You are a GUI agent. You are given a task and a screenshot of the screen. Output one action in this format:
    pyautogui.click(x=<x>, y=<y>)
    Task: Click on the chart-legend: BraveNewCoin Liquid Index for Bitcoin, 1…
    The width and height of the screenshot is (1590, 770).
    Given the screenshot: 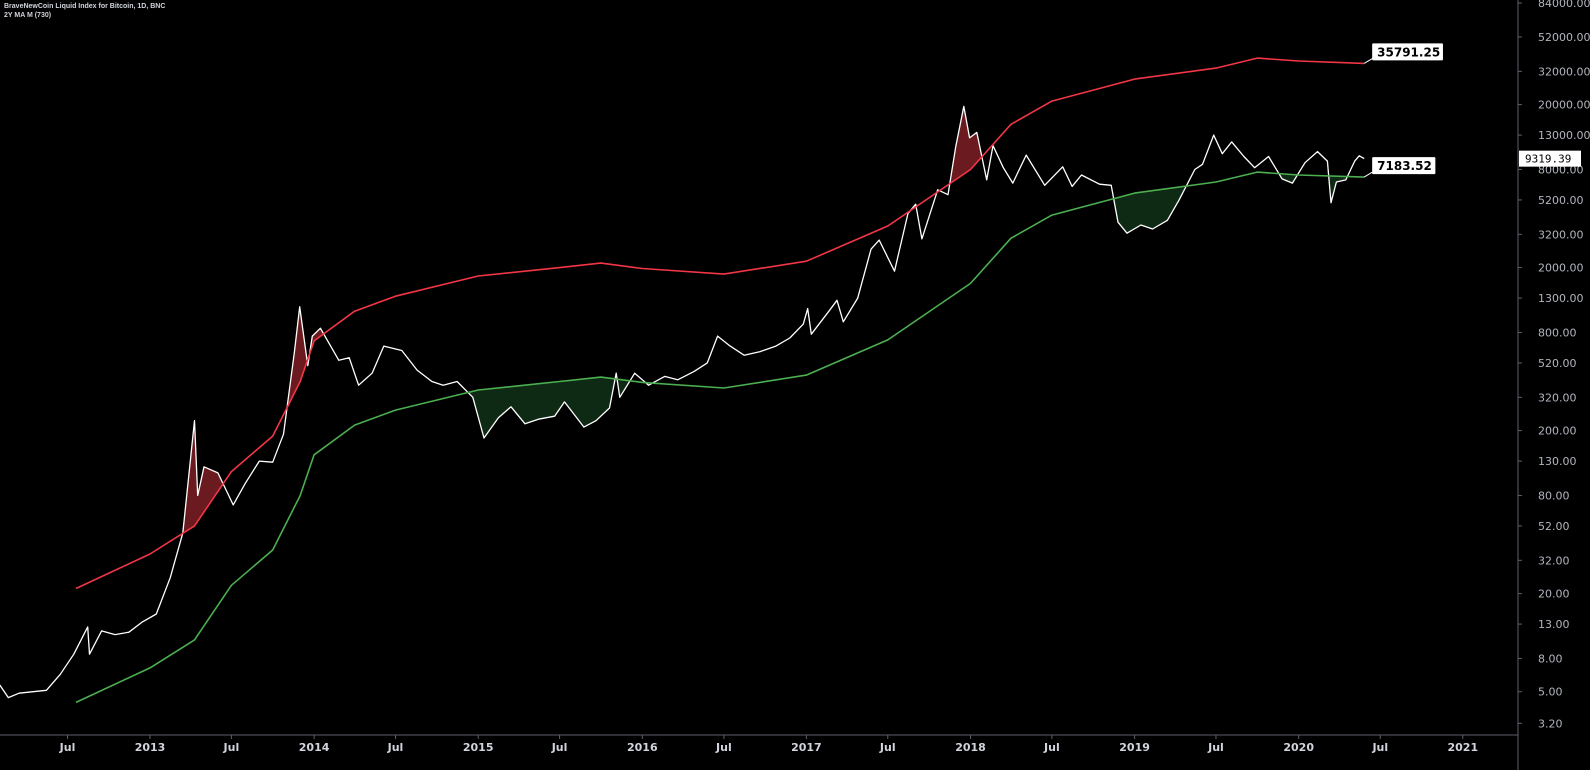 What is the action you would take?
    pyautogui.click(x=84, y=11)
    